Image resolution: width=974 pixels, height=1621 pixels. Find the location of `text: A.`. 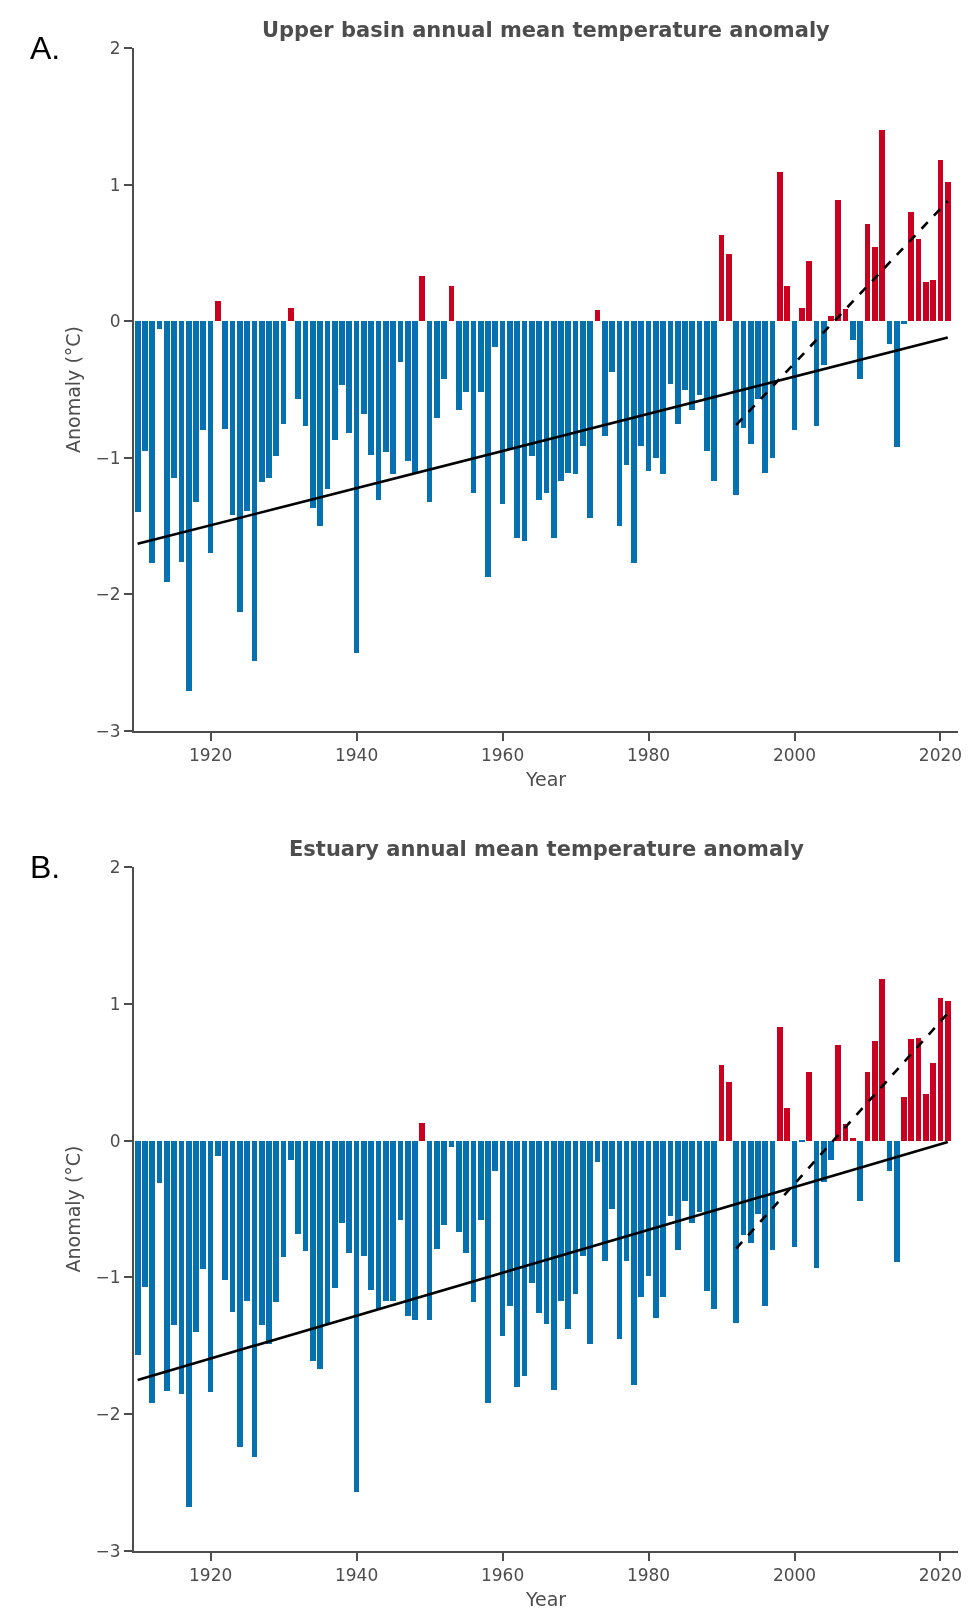

text: A. is located at coordinates (45, 48).